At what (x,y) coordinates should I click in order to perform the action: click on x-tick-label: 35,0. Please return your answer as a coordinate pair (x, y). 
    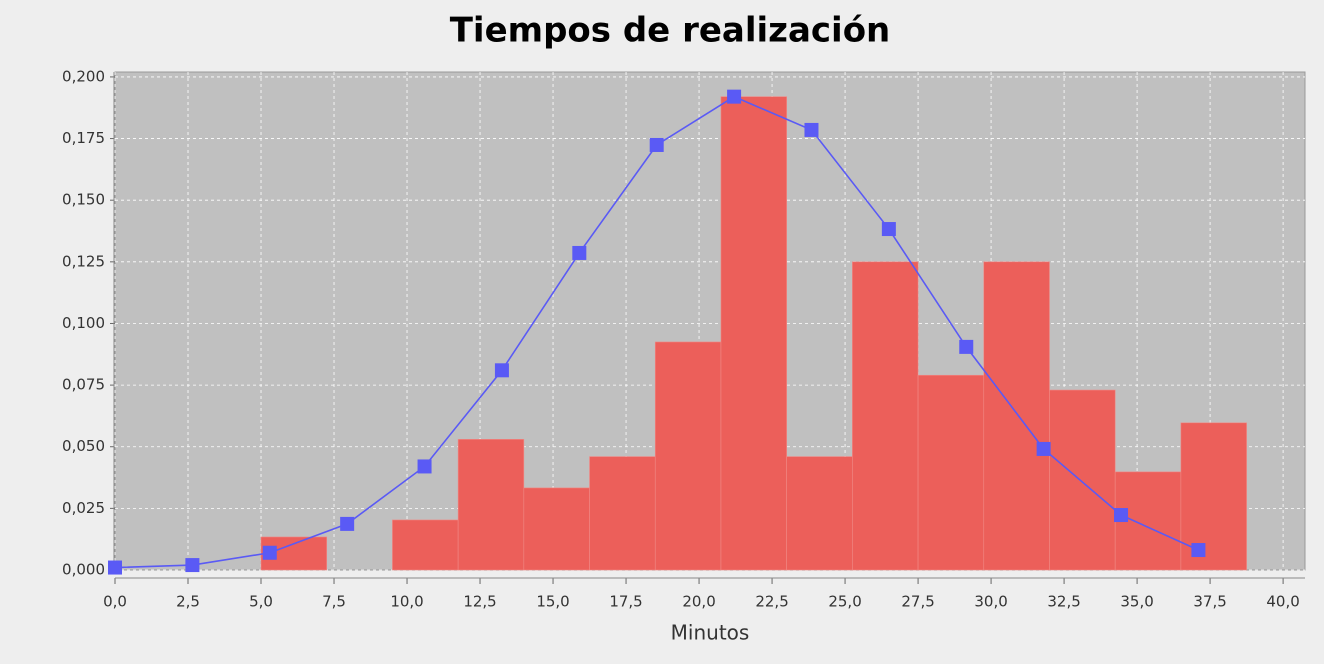
    Looking at the image, I should click on (1136, 602).